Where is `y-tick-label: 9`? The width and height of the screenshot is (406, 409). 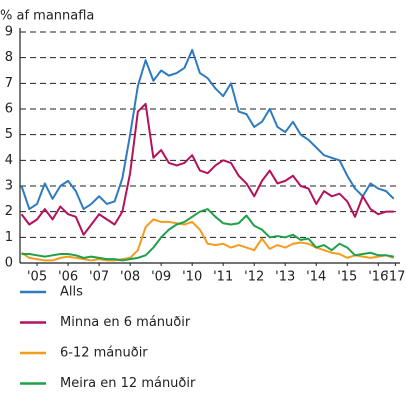
y-tick-label: 9 is located at coordinates (9, 32).